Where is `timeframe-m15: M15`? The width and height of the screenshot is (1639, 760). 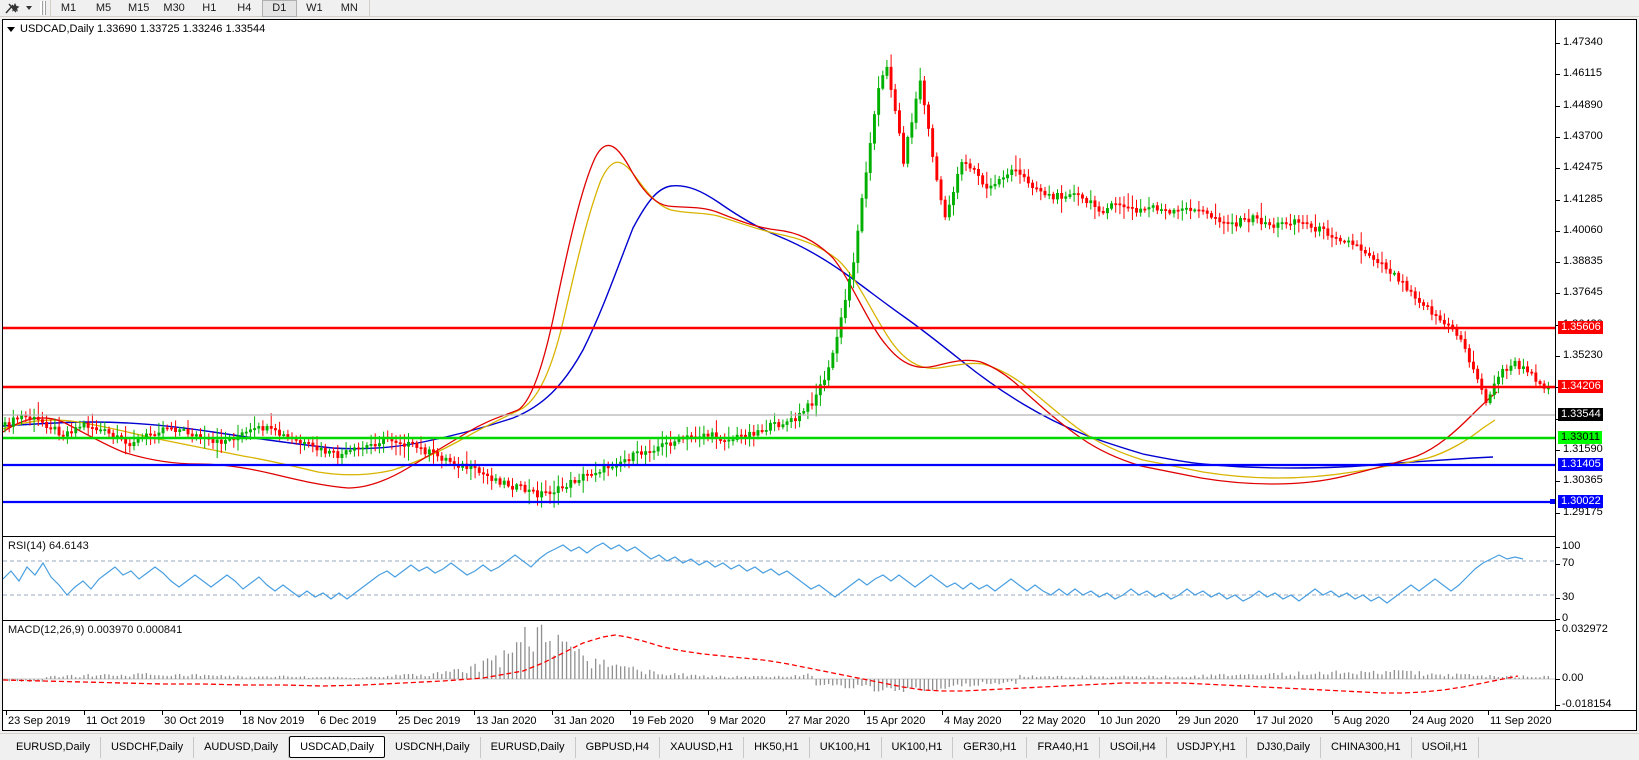
timeframe-m15: M15 is located at coordinates (139, 8).